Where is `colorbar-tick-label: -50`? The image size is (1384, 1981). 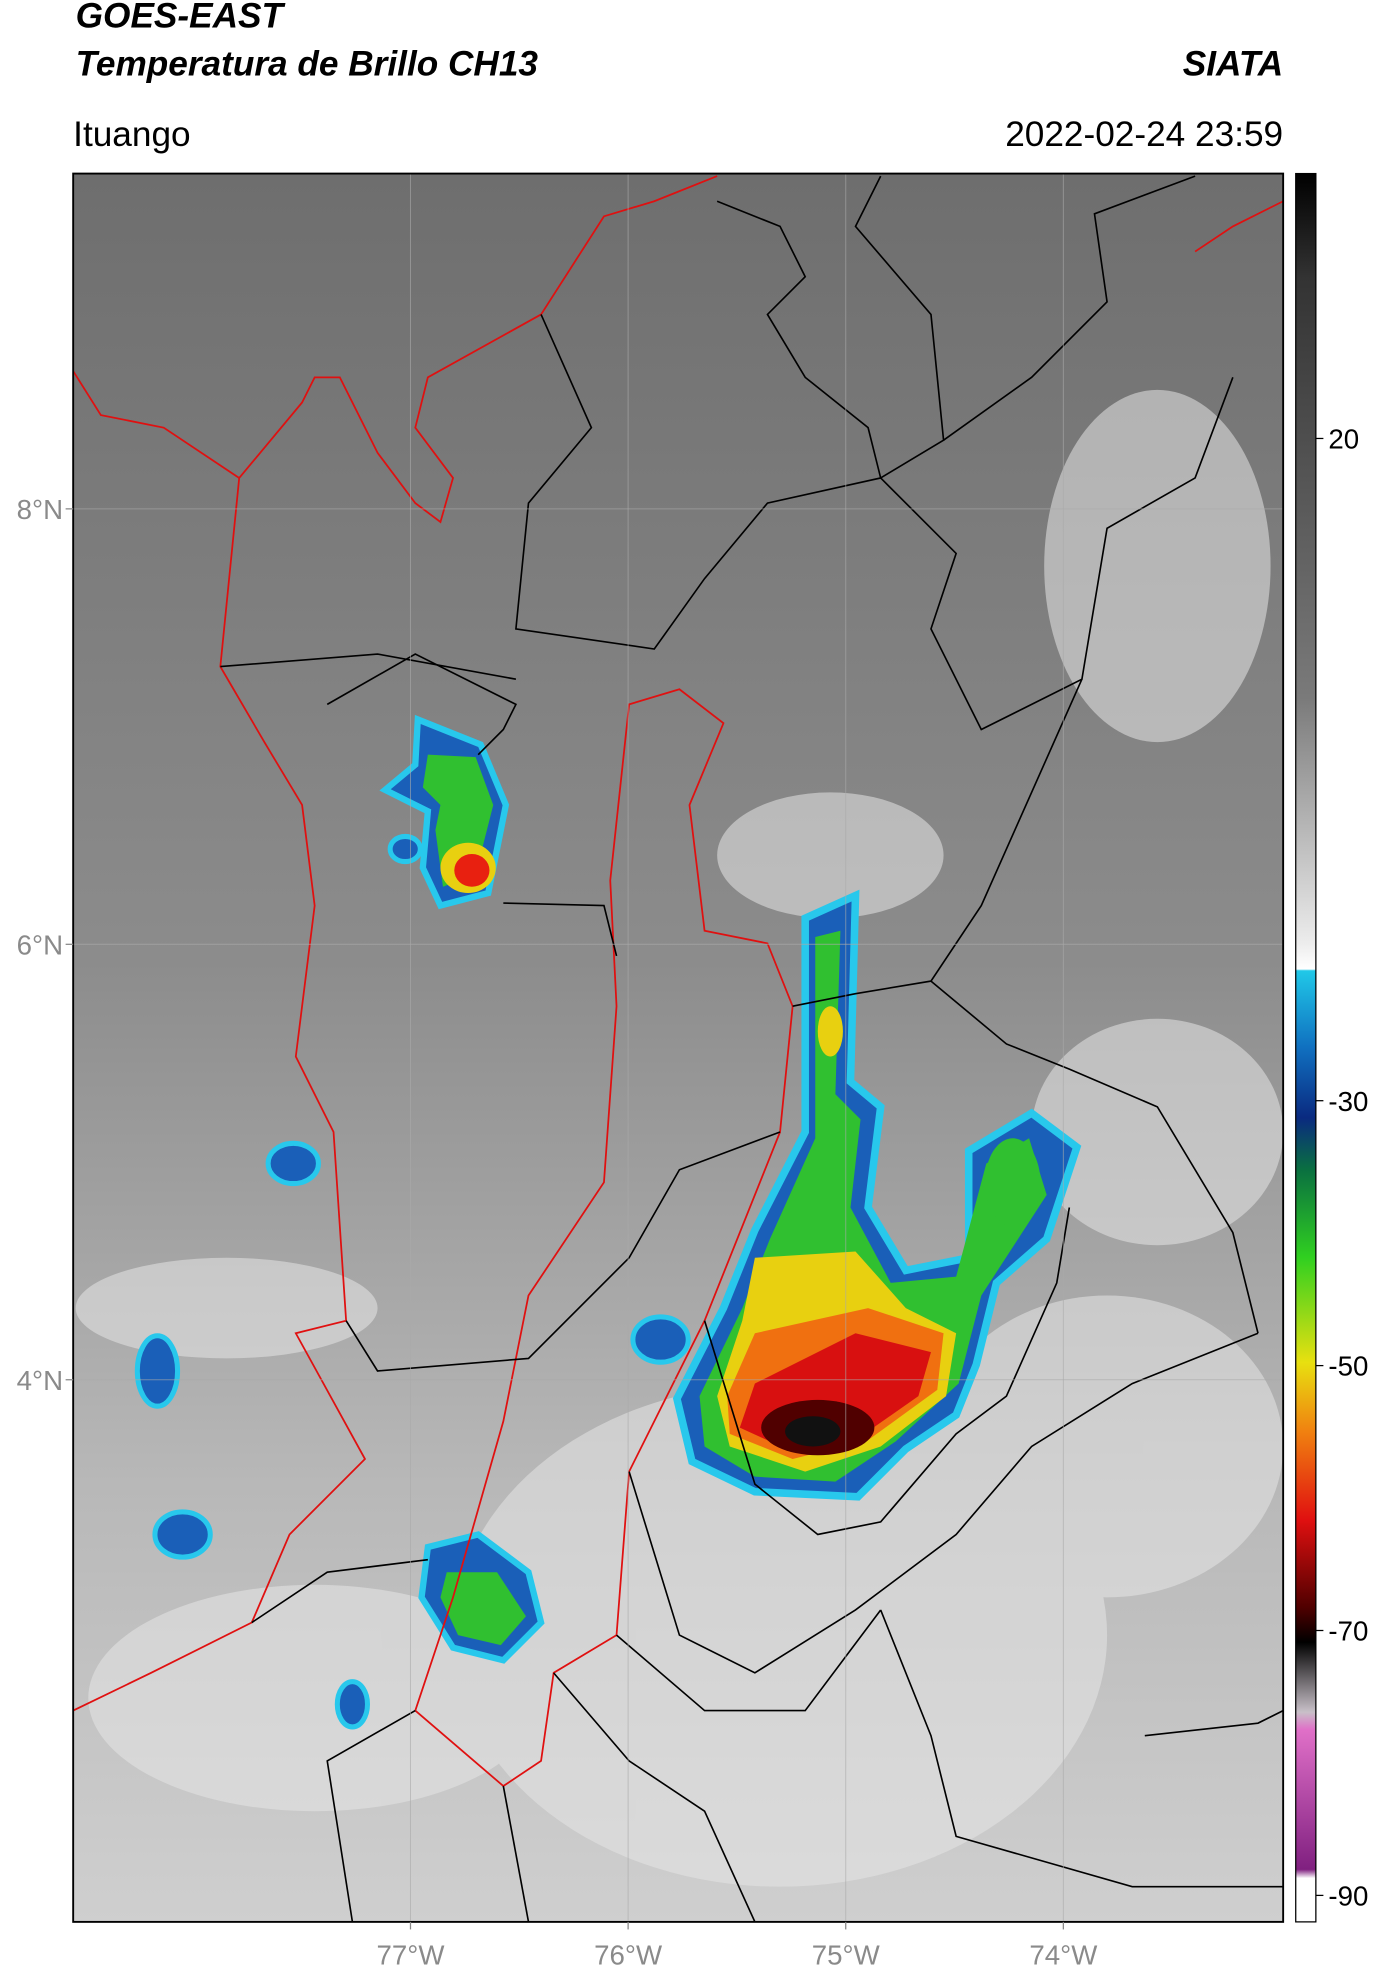
colorbar-tick-label: -50 is located at coordinates (1348, 1366).